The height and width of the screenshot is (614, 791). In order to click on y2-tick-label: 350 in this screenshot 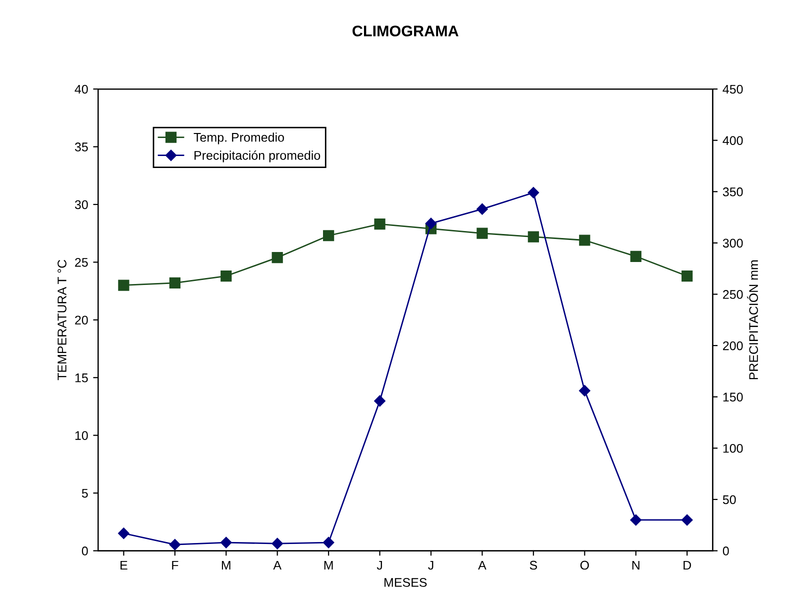, I will do `click(732, 191)`.